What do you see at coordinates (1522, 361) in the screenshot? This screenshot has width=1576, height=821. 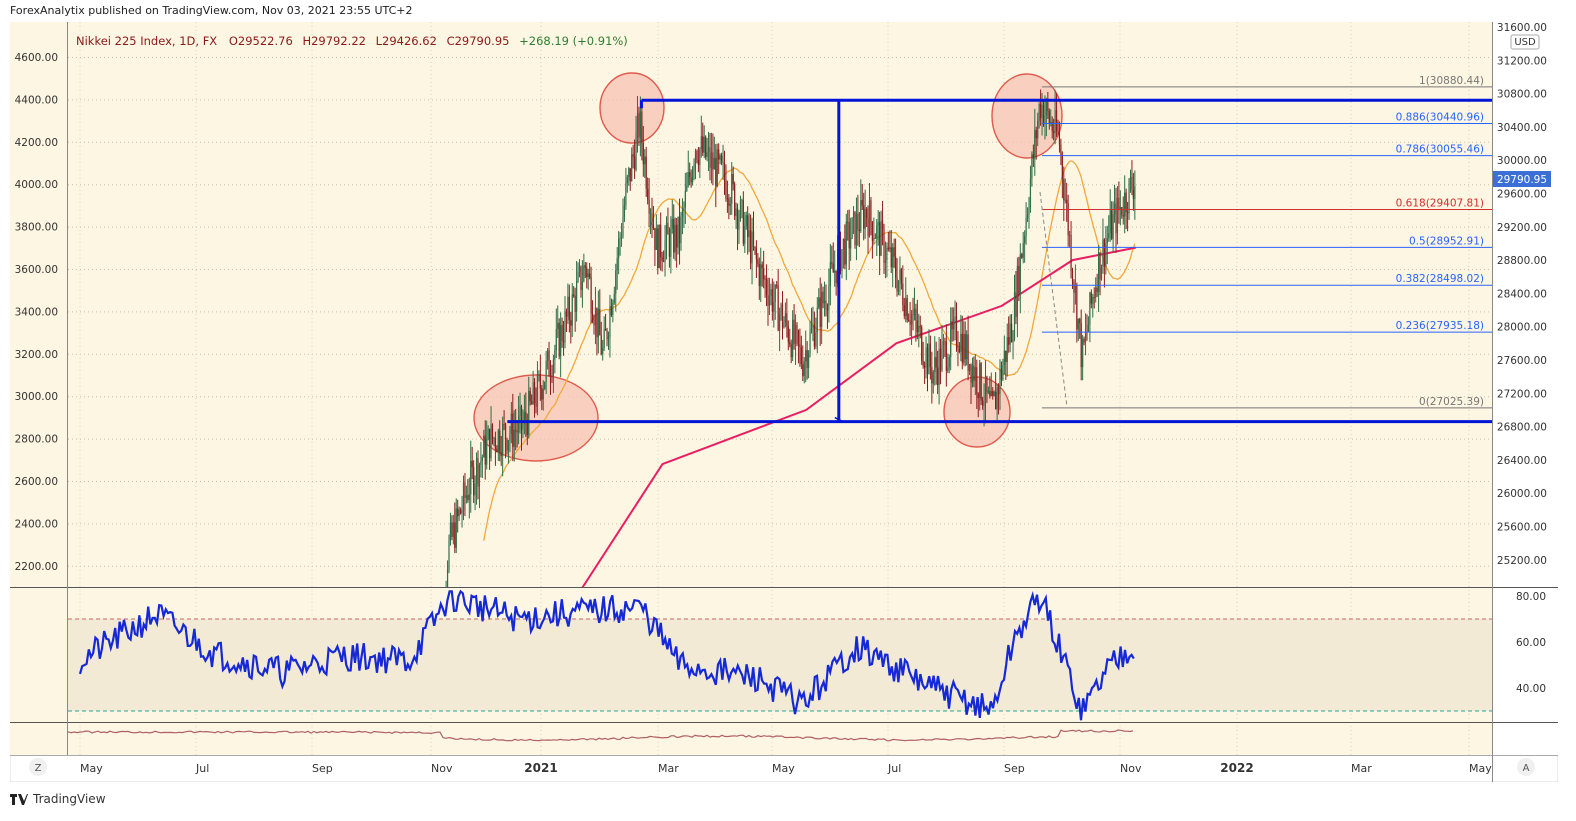 I see `right-axis-tick: 27600.00` at bounding box center [1522, 361].